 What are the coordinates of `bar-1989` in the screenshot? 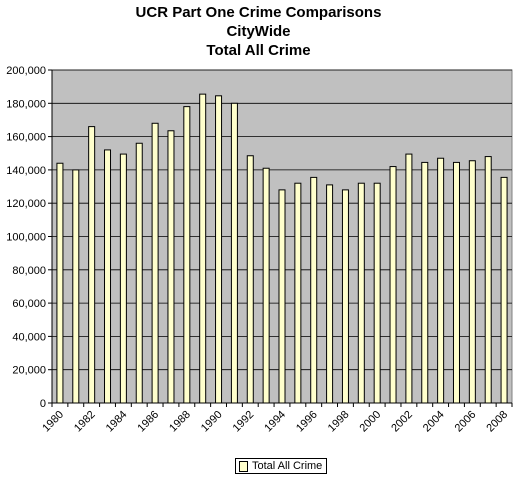 It's located at (203, 248).